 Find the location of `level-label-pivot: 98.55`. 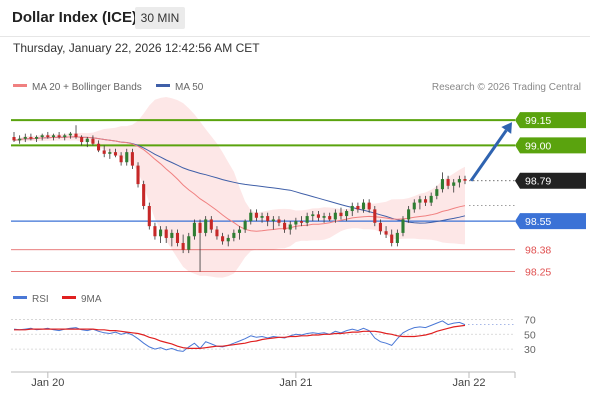

level-label-pivot: 98.55 is located at coordinates (538, 222).